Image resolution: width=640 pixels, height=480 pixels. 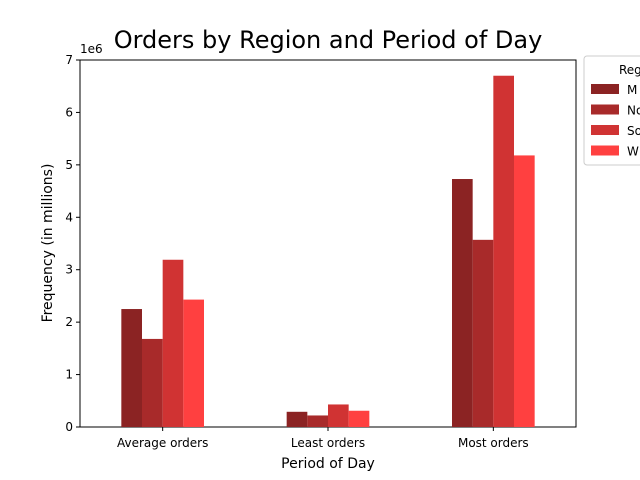 What do you see at coordinates (69, 112) in the screenshot?
I see `y-tick-label: 6` at bounding box center [69, 112].